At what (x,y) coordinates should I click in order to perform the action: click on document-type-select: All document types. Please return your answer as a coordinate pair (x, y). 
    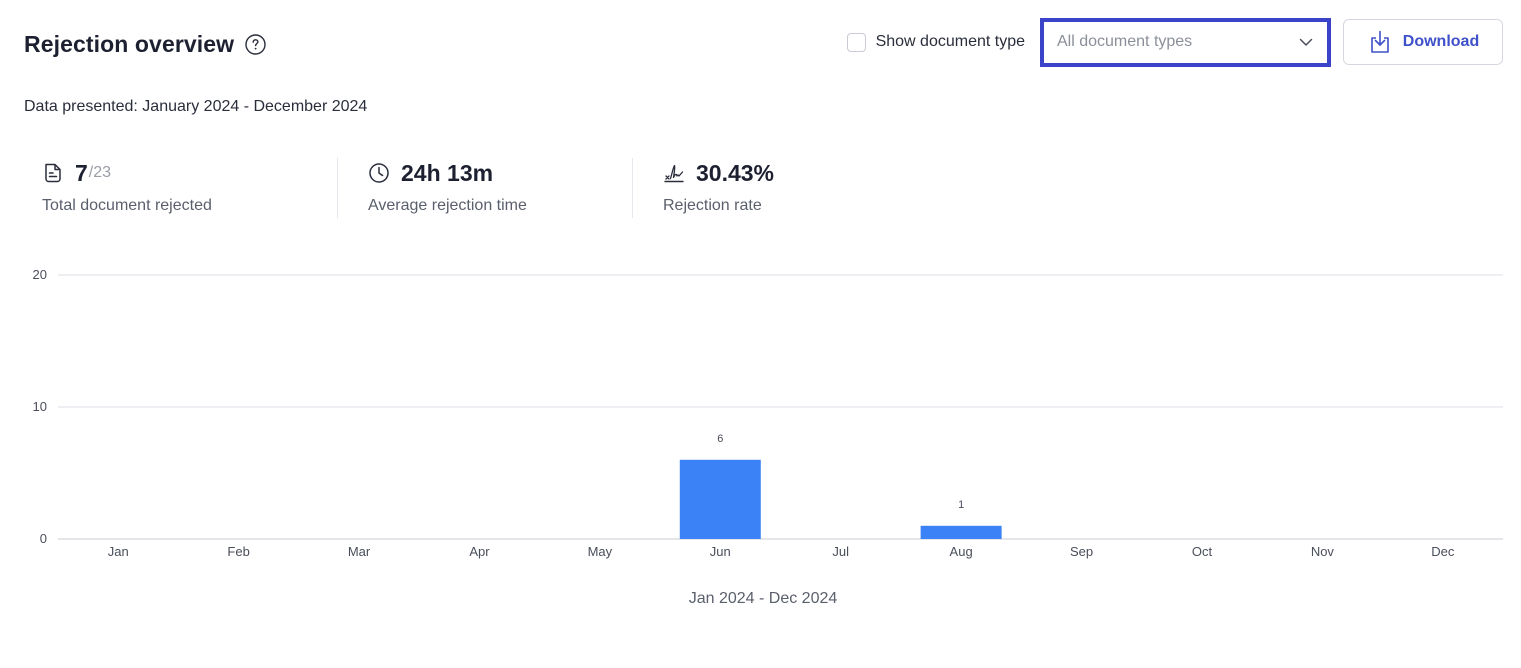
    Looking at the image, I should click on (1185, 42).